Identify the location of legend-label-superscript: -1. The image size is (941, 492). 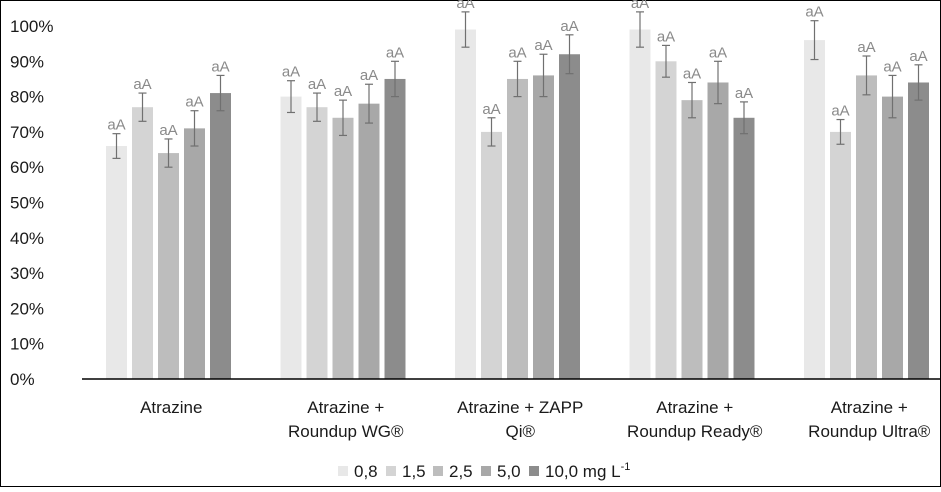
(626, 467).